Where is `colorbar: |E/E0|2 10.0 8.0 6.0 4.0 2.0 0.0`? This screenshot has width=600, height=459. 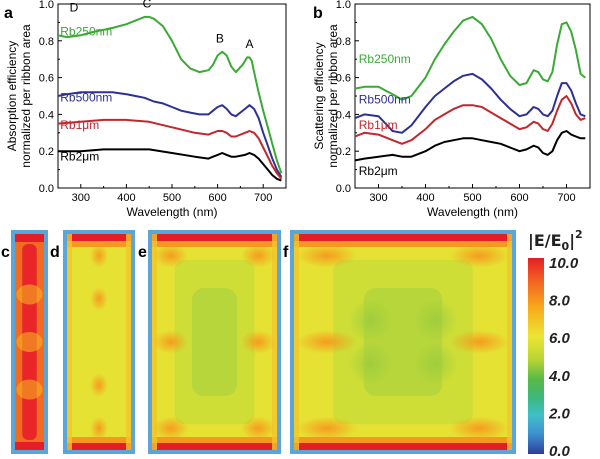
colorbar: |E/E0|2 10.0 8.0 6.0 4.0 2.0 0.0 is located at coordinates (555, 343).